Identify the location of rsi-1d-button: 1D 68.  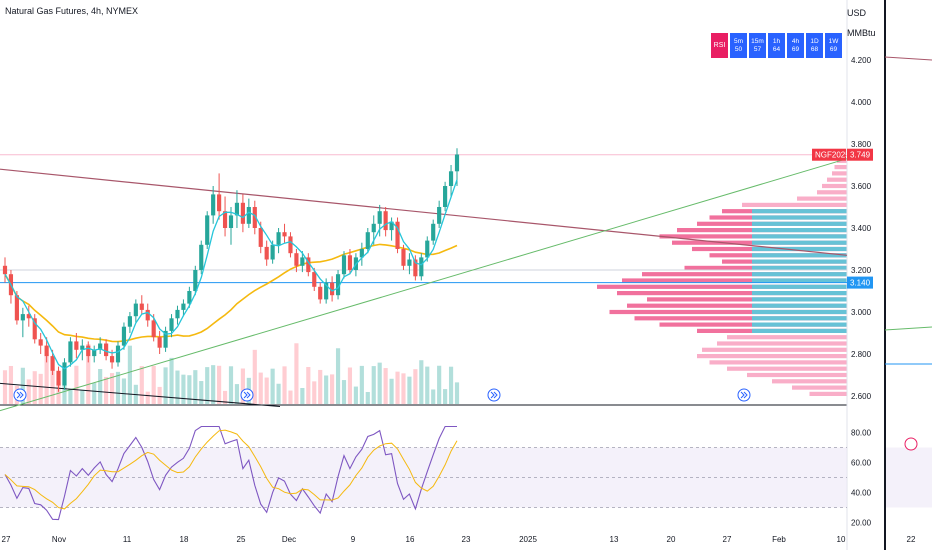
(814, 45).